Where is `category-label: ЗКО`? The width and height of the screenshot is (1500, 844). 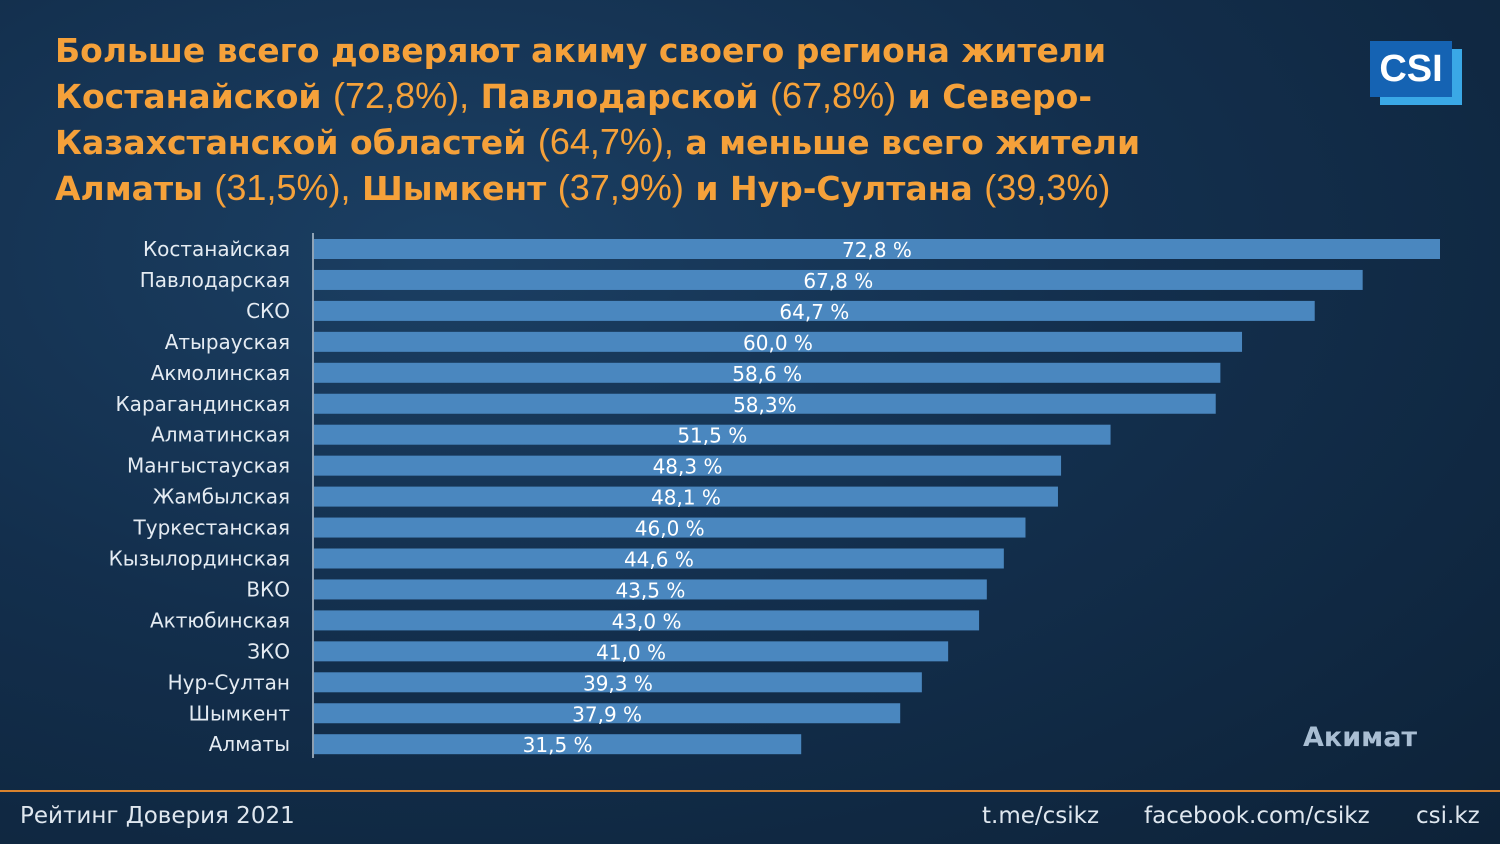 category-label: ЗКО is located at coordinates (268, 651).